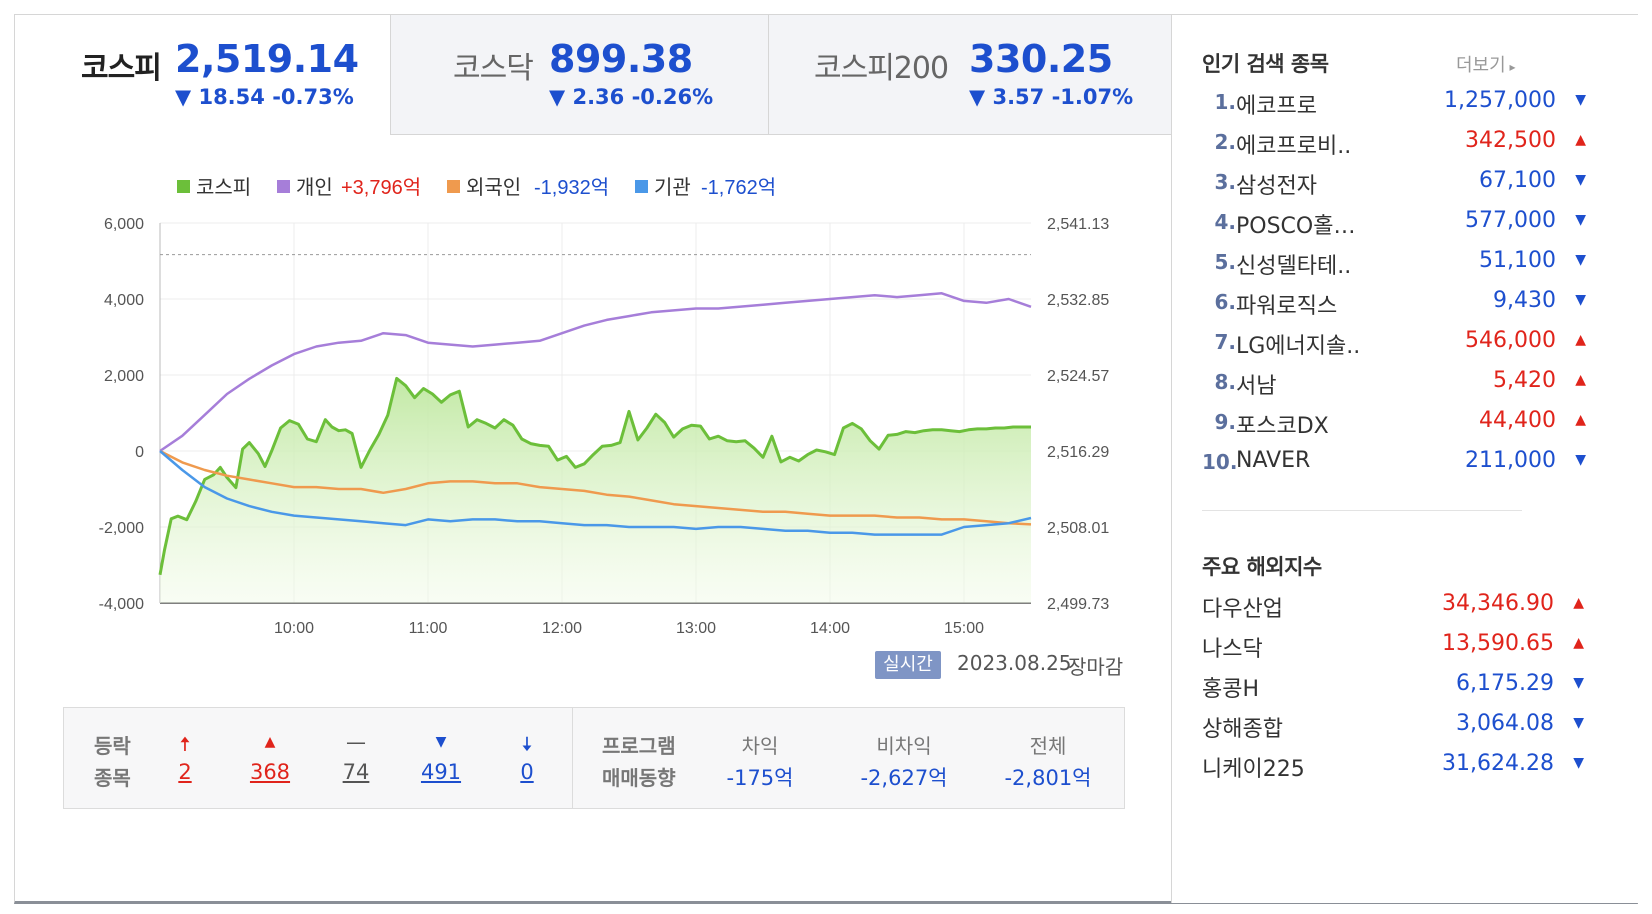 The height and width of the screenshot is (914, 1652). I want to click on popular-rank: 1., so click(1225, 102).